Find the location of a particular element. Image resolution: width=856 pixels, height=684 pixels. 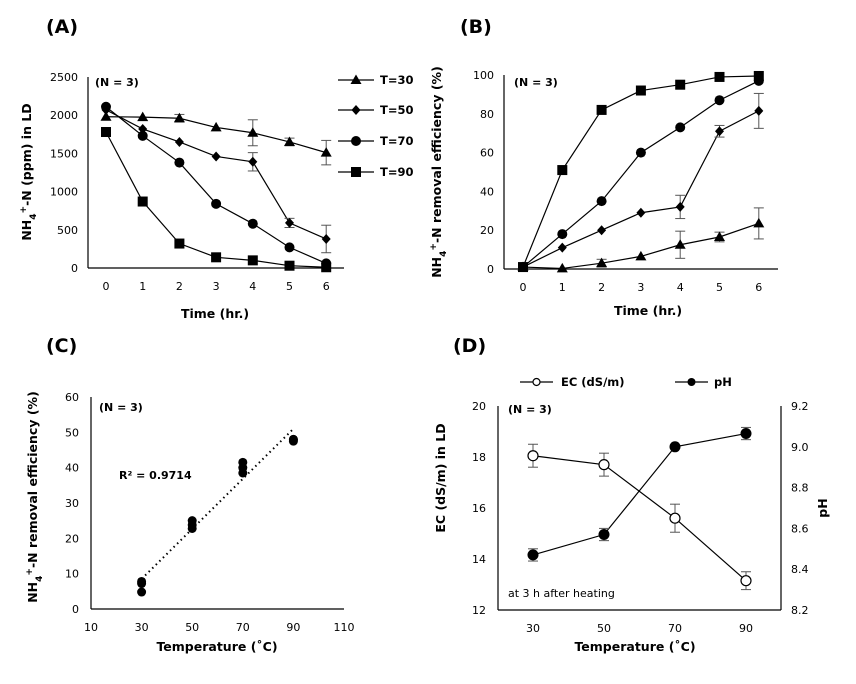

x-tick-label: 4 is located at coordinates (680, 287).